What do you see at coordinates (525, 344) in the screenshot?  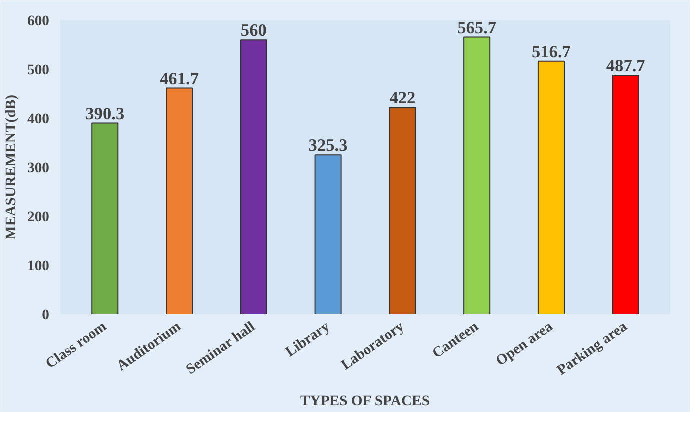 I see `x-tick-label: Open area` at bounding box center [525, 344].